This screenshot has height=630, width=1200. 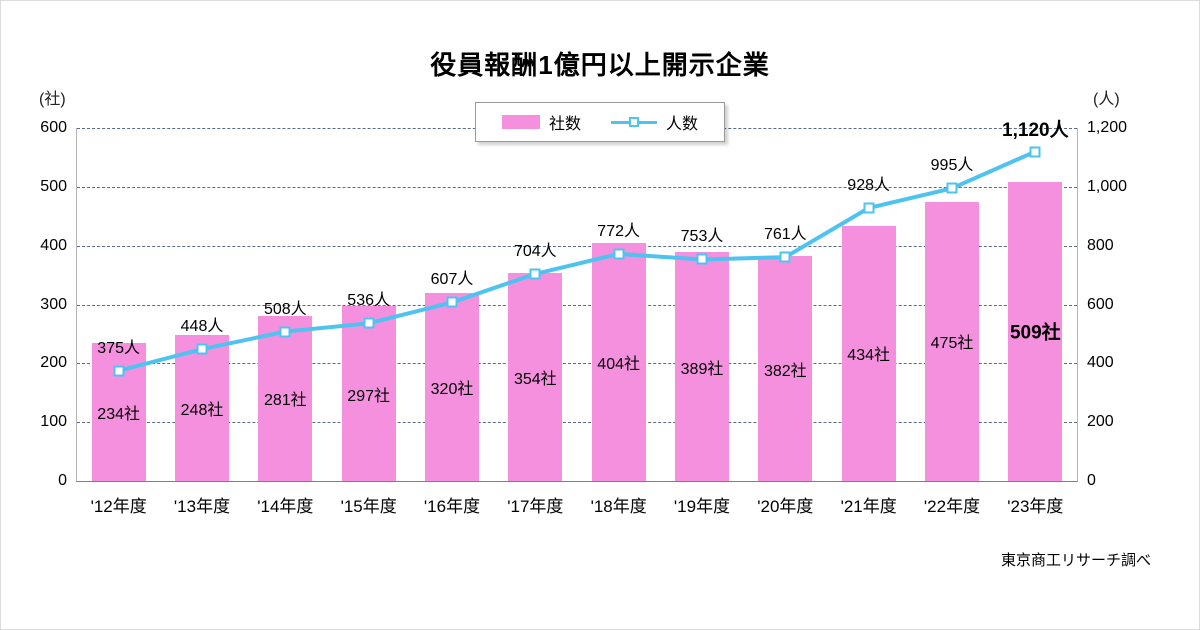 What do you see at coordinates (1100, 363) in the screenshot?
I see `y-axis-label-right: 400` at bounding box center [1100, 363].